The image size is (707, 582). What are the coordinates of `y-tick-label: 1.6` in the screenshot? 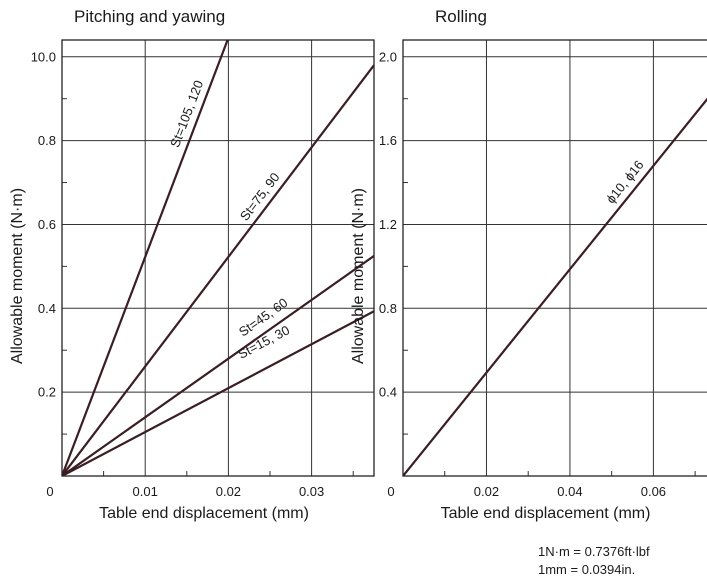 It's located at (388, 140).